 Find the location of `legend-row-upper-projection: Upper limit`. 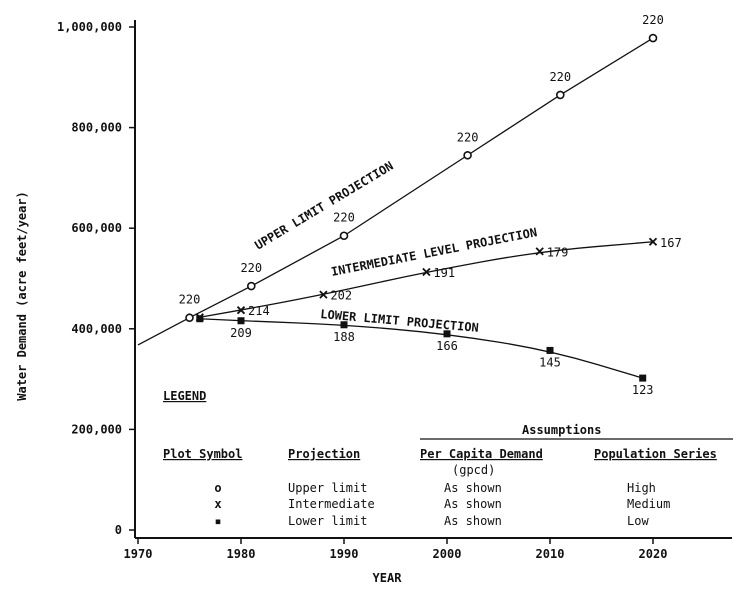

legend-row-upper-projection: Upper limit is located at coordinates (327, 488).